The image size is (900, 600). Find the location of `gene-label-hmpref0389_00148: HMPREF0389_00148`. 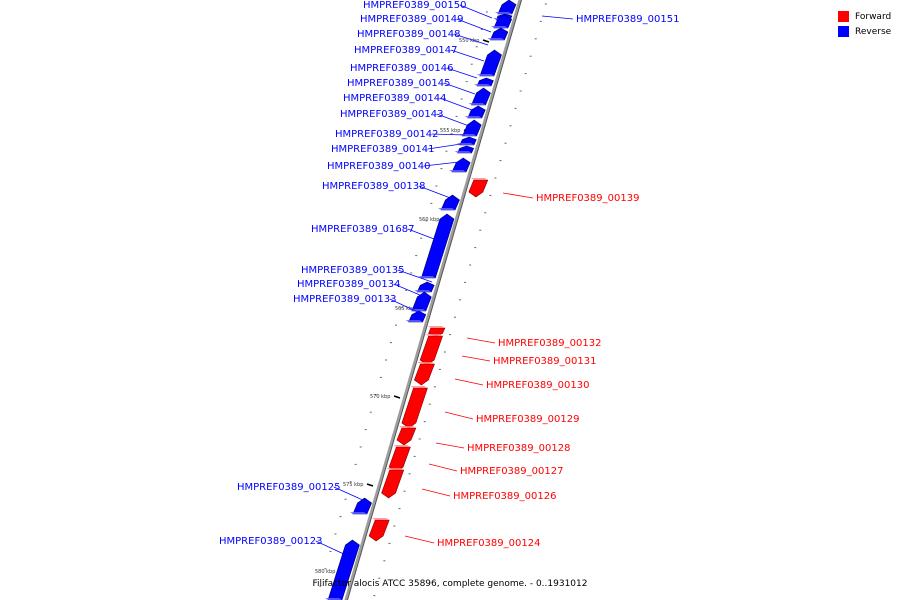

gene-label-hmpref0389_00148: HMPREF0389_00148 is located at coordinates (408, 34).